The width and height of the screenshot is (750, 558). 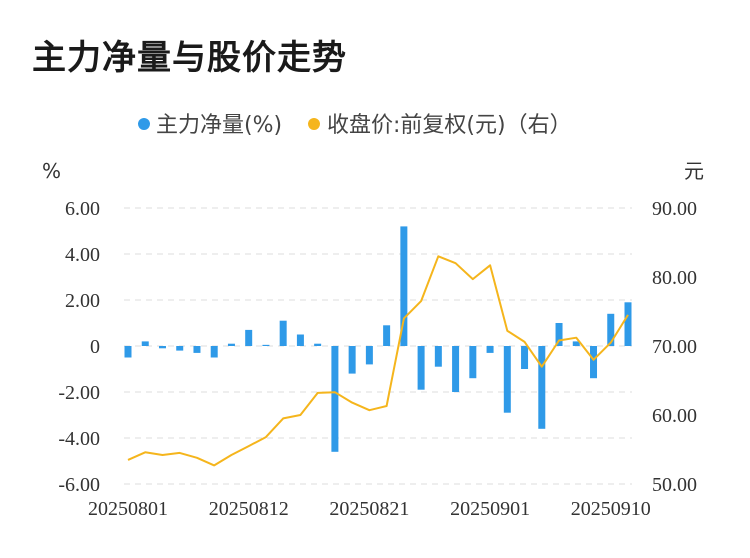 What do you see at coordinates (95, 347) in the screenshot?
I see `left-tick-label: 0` at bounding box center [95, 347].